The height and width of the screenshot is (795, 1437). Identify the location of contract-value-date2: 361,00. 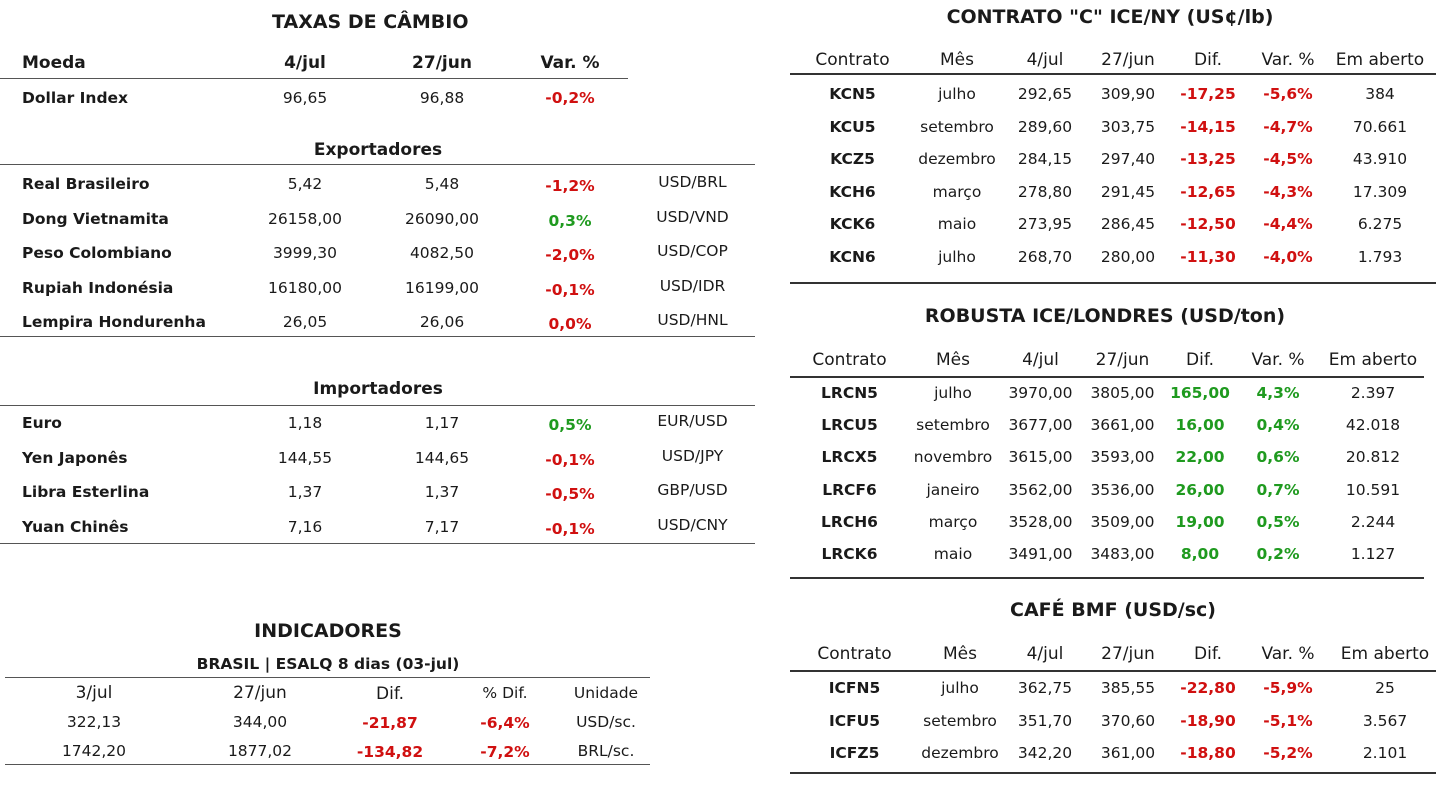
(1128, 753).